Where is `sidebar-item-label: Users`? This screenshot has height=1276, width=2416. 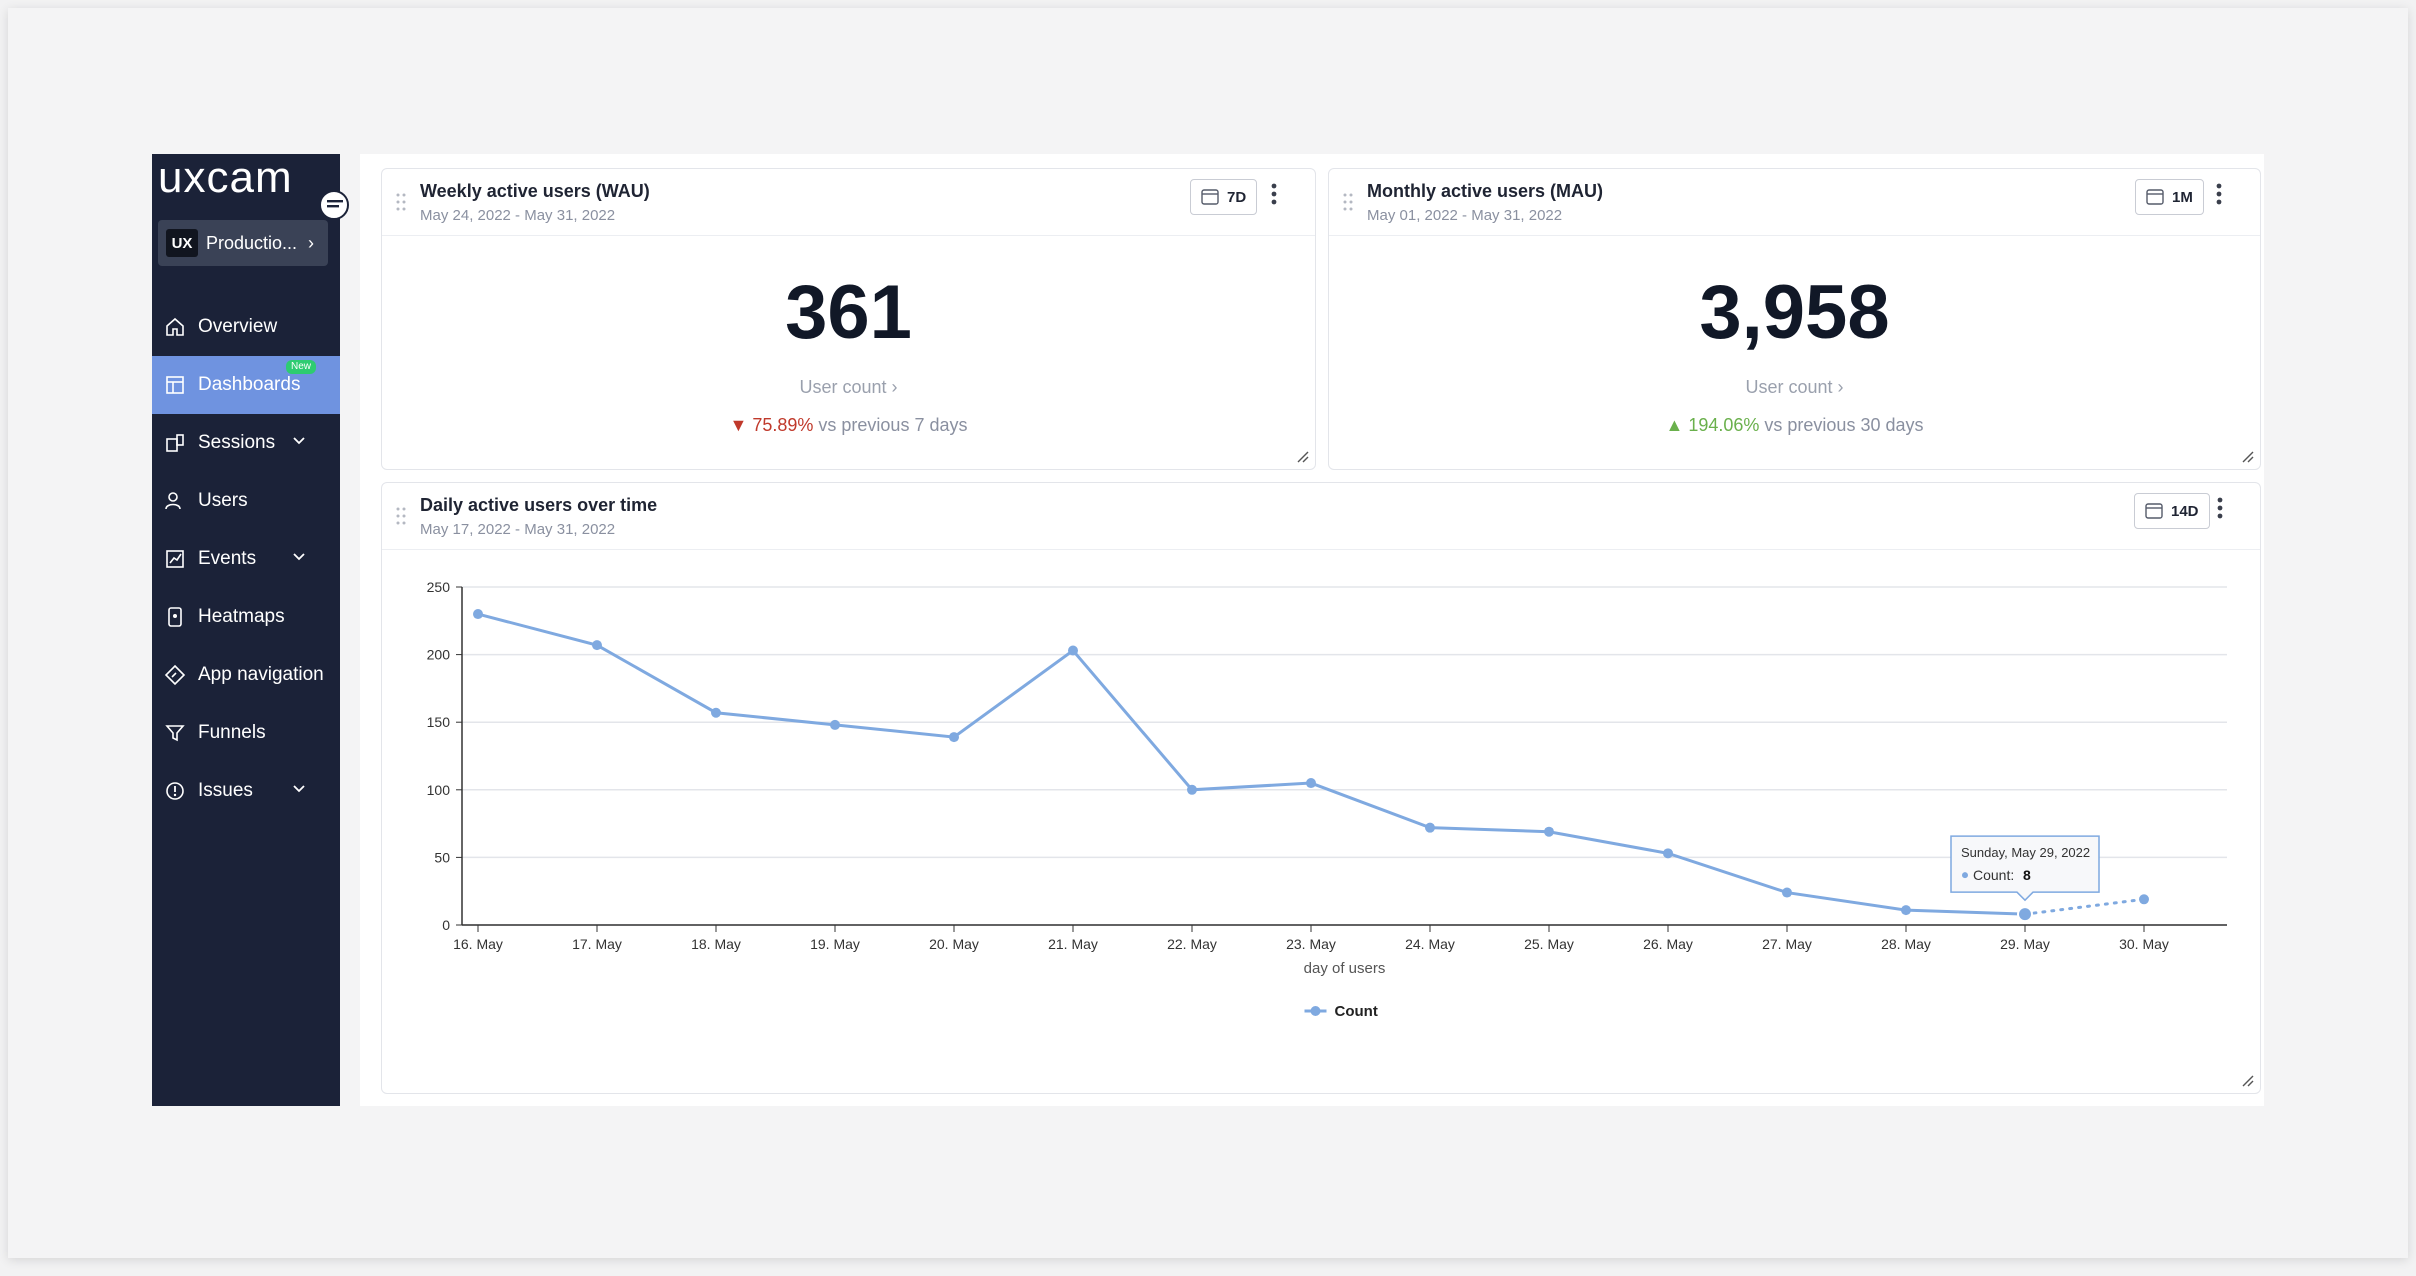
sidebar-item-label: Users is located at coordinates (223, 500).